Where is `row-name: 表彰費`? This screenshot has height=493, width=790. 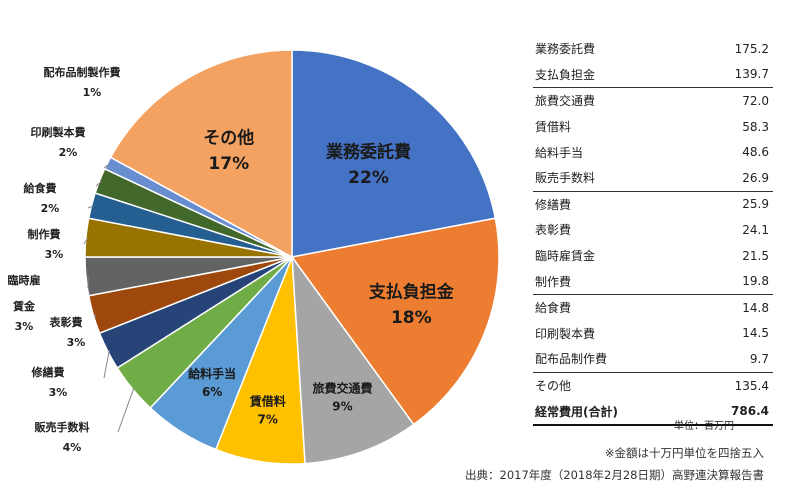
row-name: 表彰費 is located at coordinates (553, 230).